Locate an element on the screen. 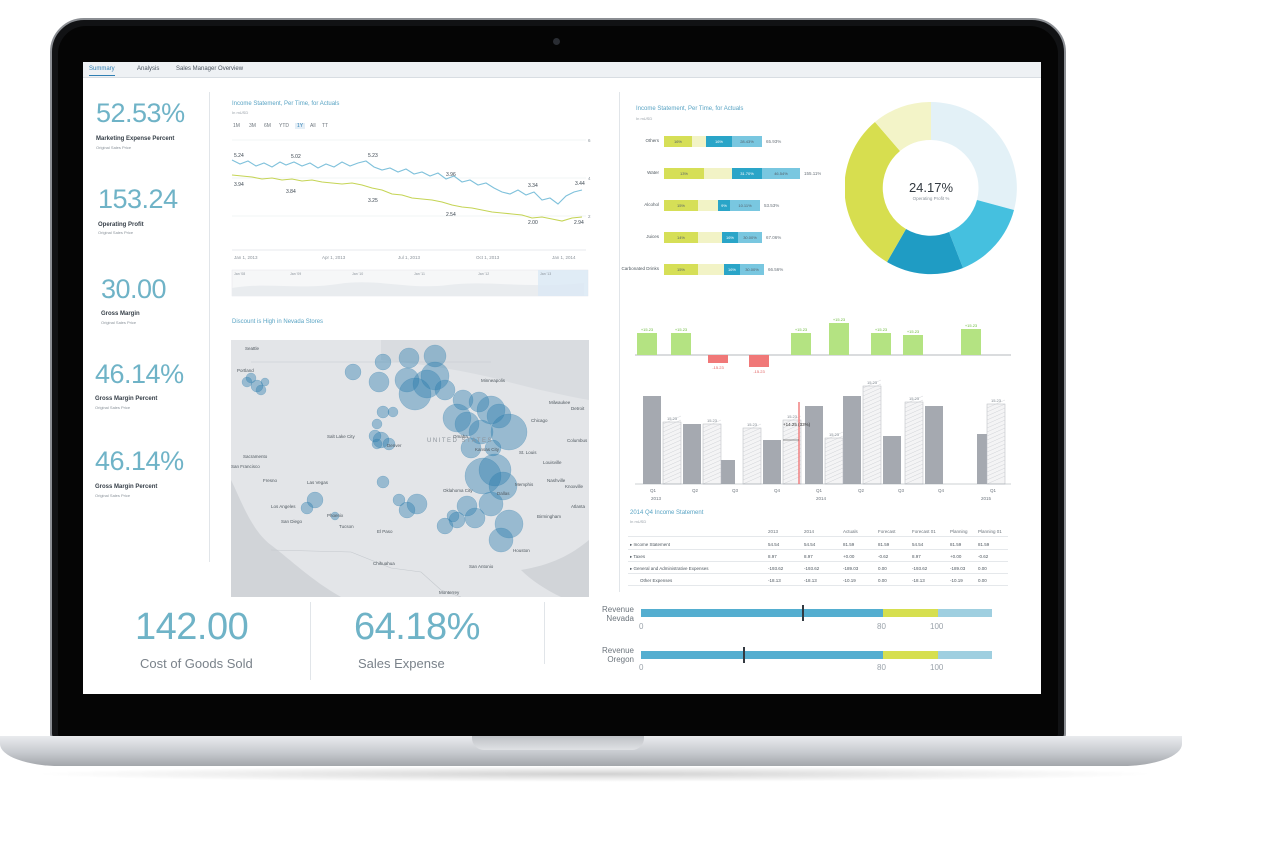 The width and height of the screenshot is (1280, 846). kpi-label: Gross Margin is located at coordinates (120, 314).